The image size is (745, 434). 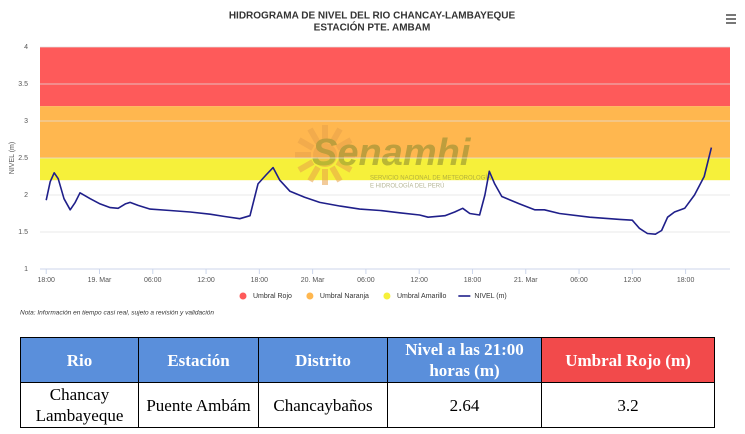 What do you see at coordinates (490, 296) in the screenshot?
I see `legend-label: NIVEL (m)` at bounding box center [490, 296].